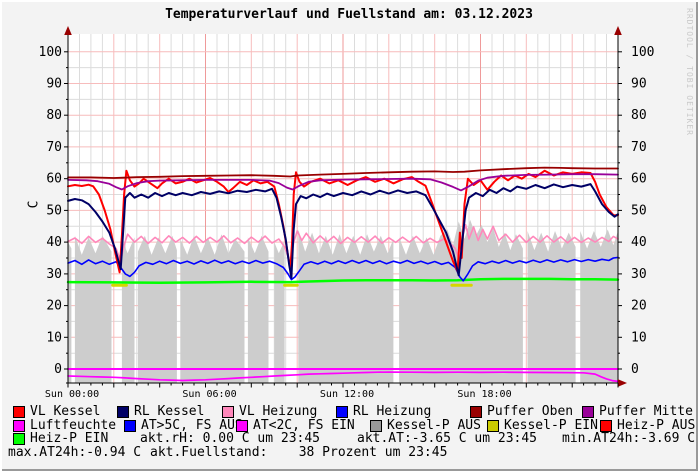  What do you see at coordinates (656, 425) in the screenshot?
I see `legend-label: Heiz-P AUS` at bounding box center [656, 425].